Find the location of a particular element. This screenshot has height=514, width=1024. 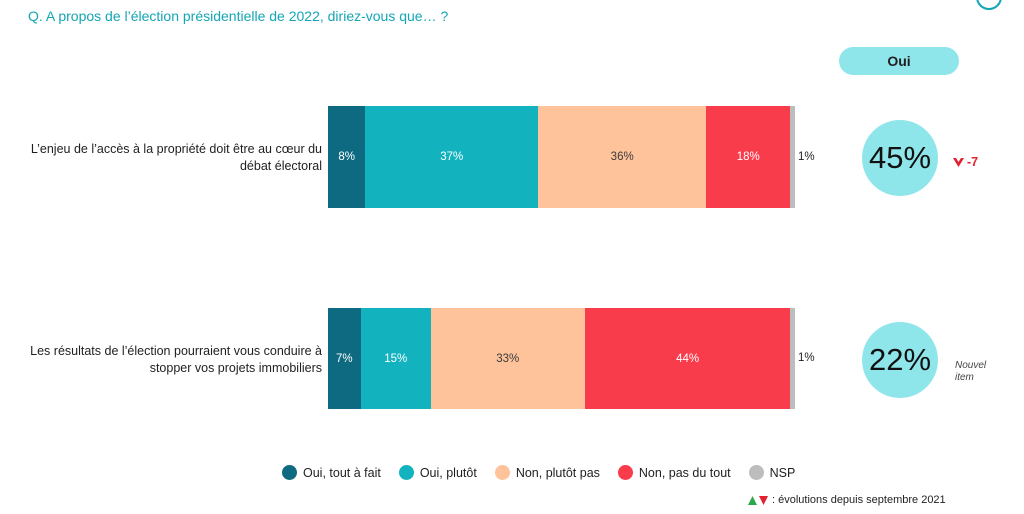

bar-segment-non-plut-t-pas: 36% is located at coordinates (622, 157).